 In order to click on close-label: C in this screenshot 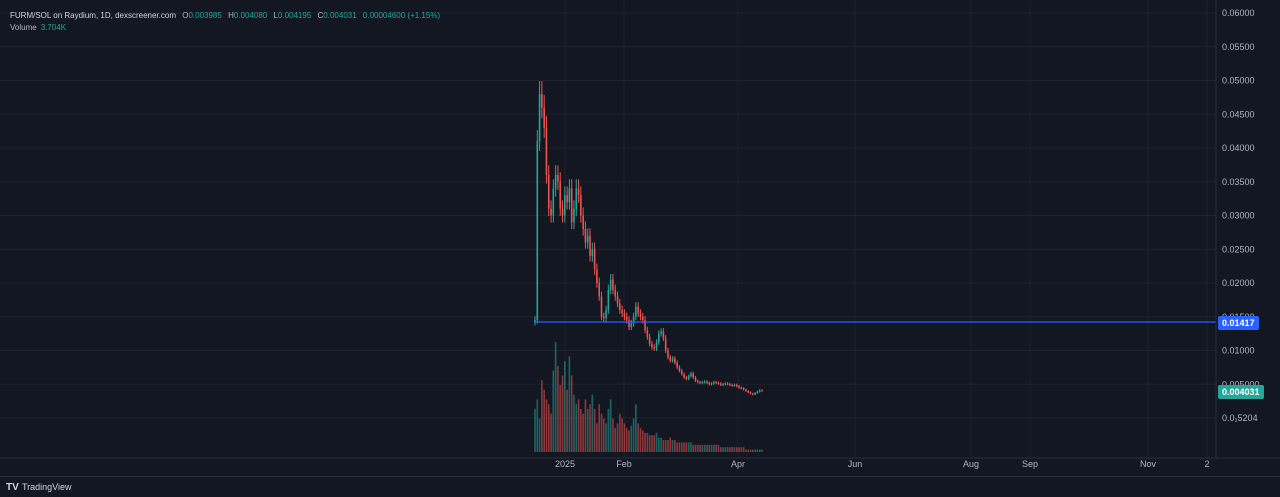, I will do `click(320, 15)`.